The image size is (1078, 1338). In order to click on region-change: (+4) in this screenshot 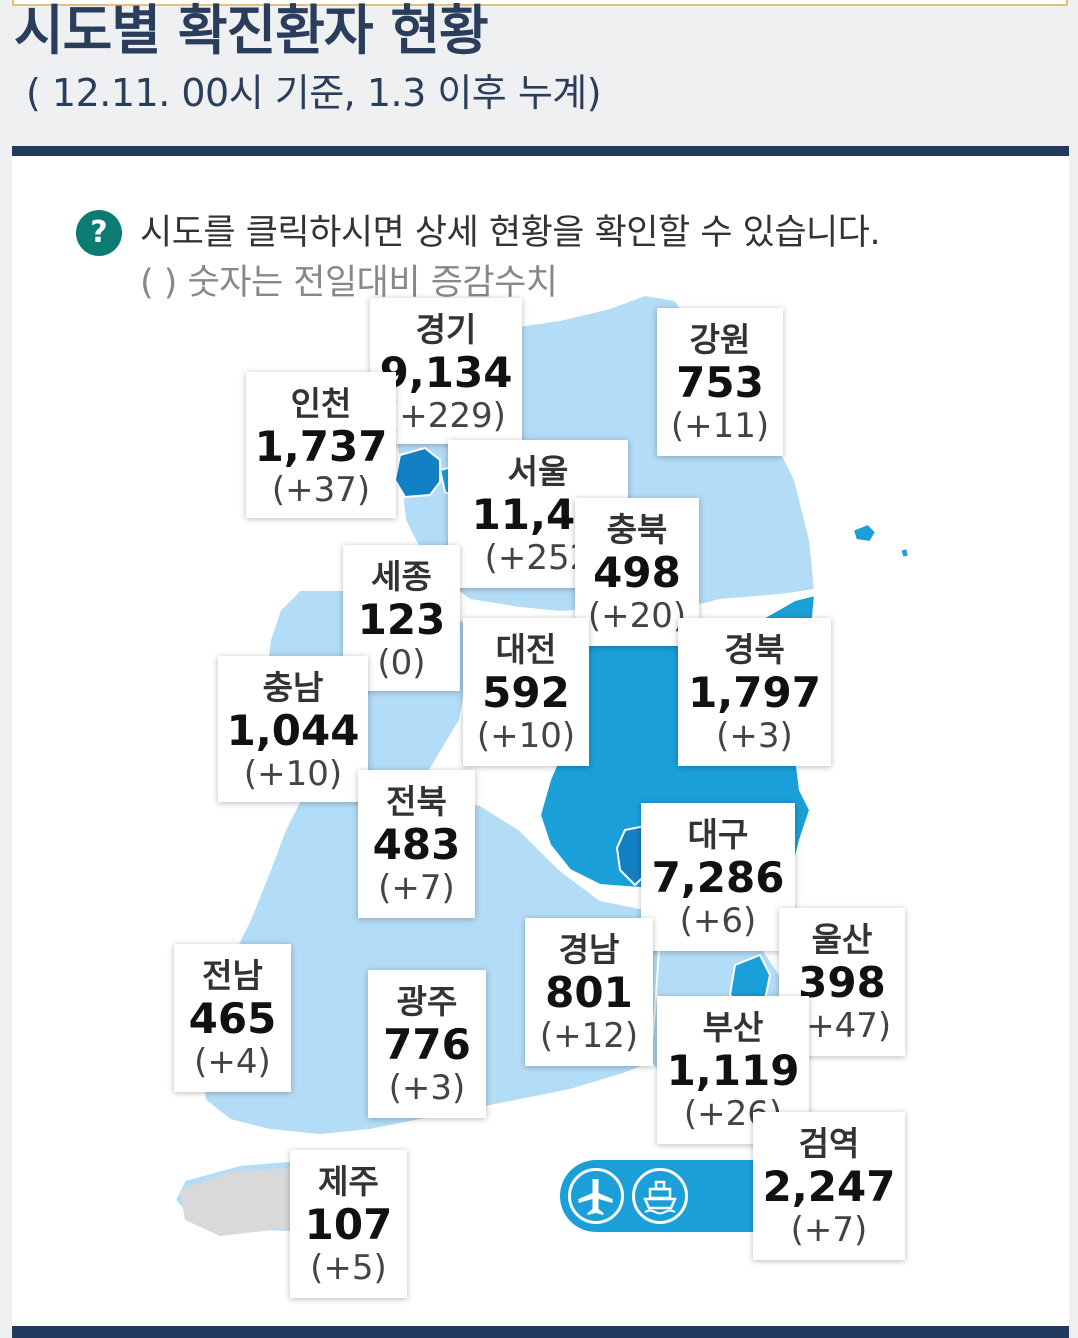, I will do `click(232, 1062)`.